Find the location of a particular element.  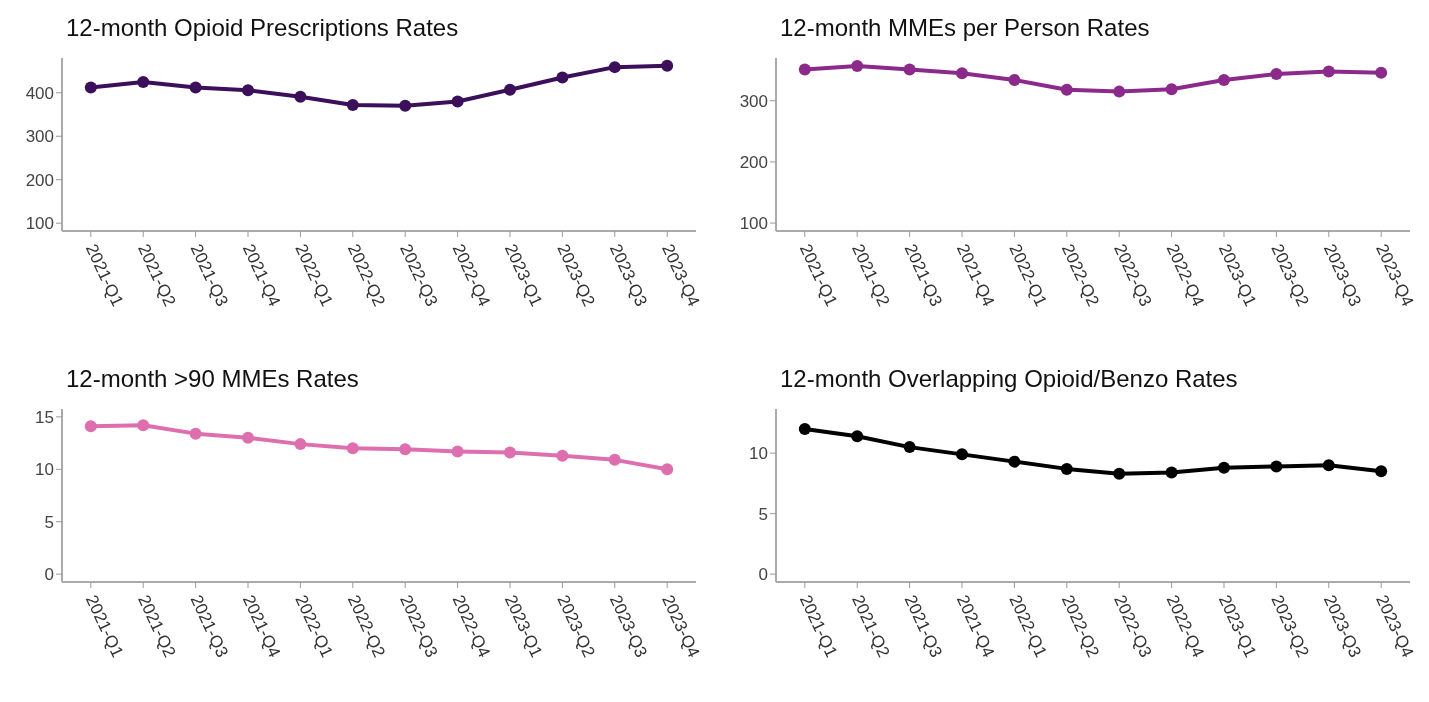

y-tick-label: 15 is located at coordinates (44, 417).